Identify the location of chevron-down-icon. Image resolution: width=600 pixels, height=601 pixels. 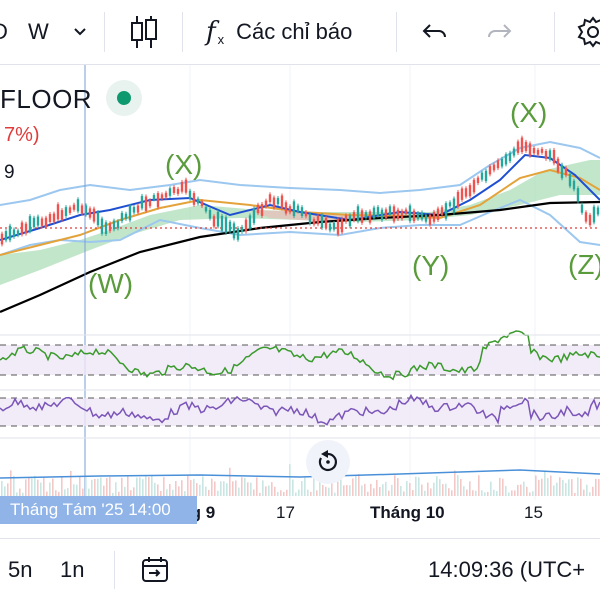
(80, 32).